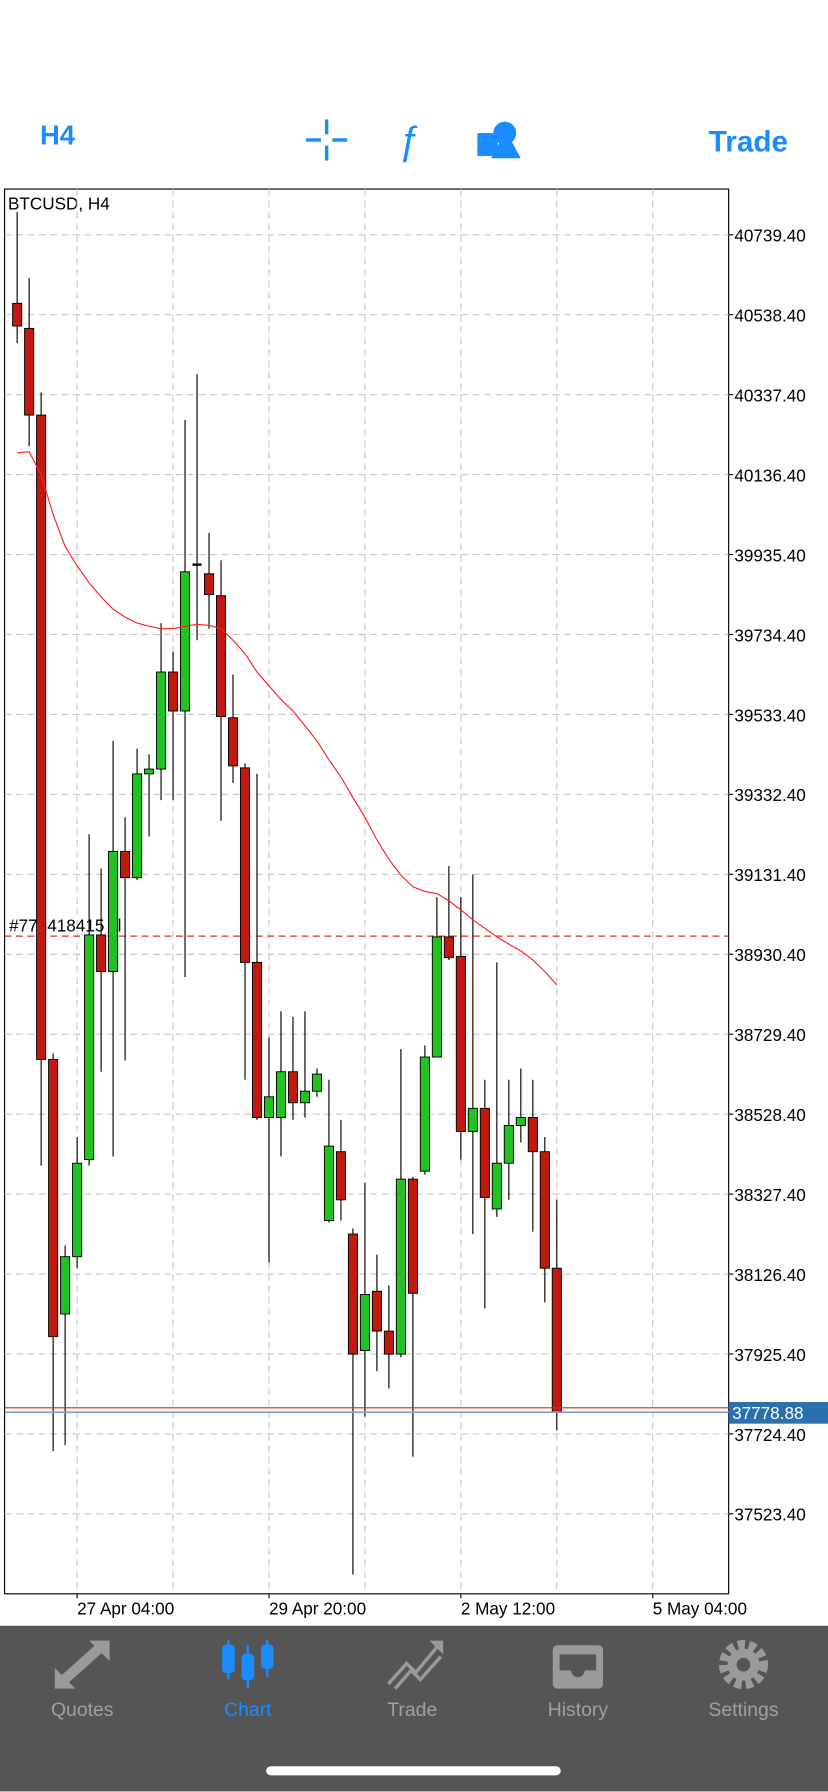 Image resolution: width=828 pixels, height=1792 pixels. I want to click on y-tick-label: 38528.40, so click(769, 1115).